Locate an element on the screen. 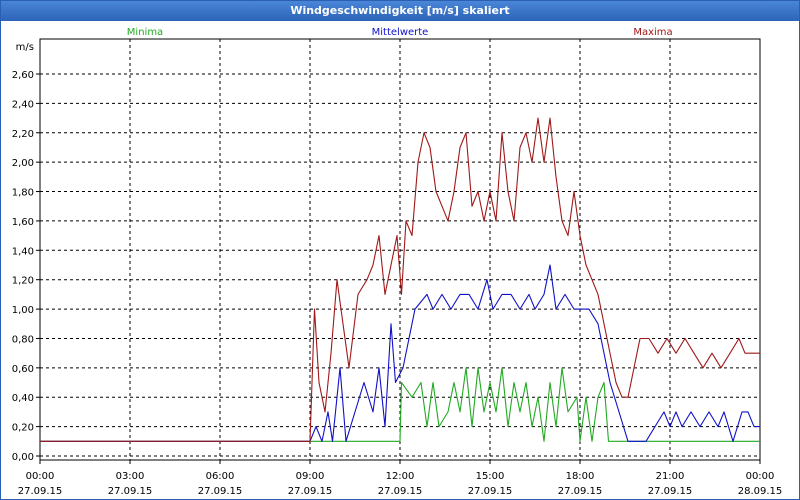 This screenshot has width=800, height=500. y-tick-label: 1,00 is located at coordinates (23, 310).